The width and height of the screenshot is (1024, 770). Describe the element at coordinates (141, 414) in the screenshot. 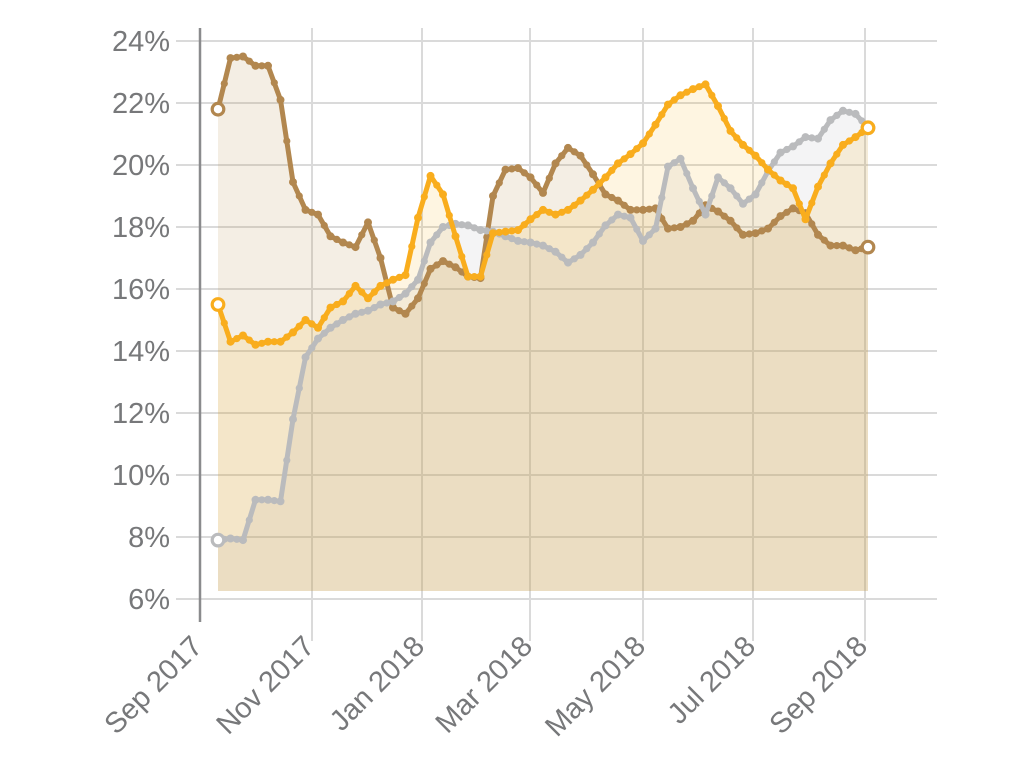

I see `y-tick-label: 12%` at that location.